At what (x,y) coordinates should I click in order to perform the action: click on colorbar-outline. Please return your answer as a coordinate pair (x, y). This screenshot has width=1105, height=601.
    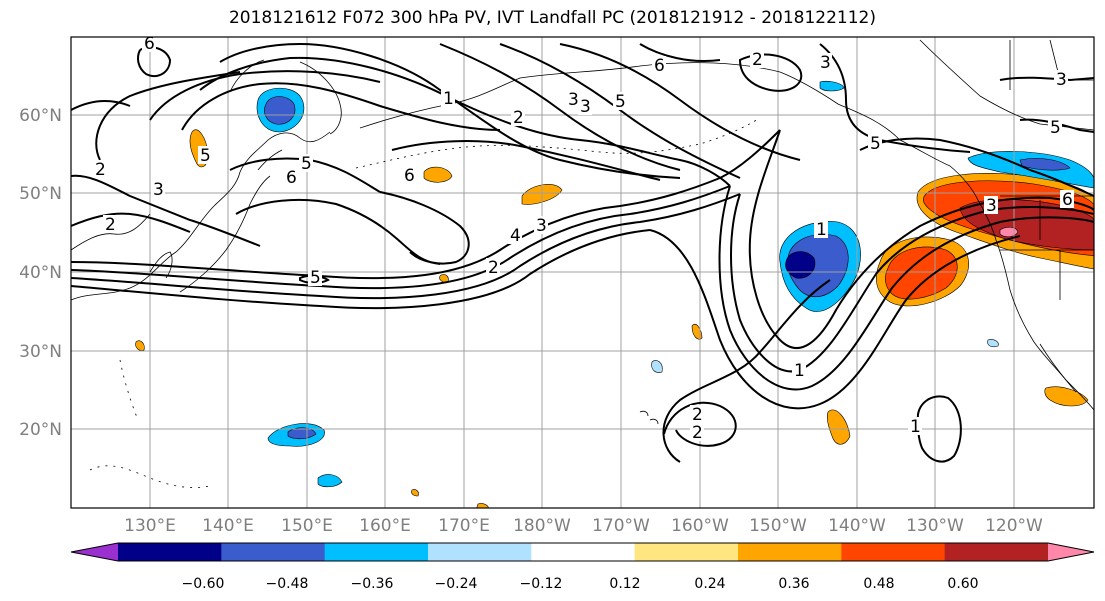
    Looking at the image, I should click on (582, 552).